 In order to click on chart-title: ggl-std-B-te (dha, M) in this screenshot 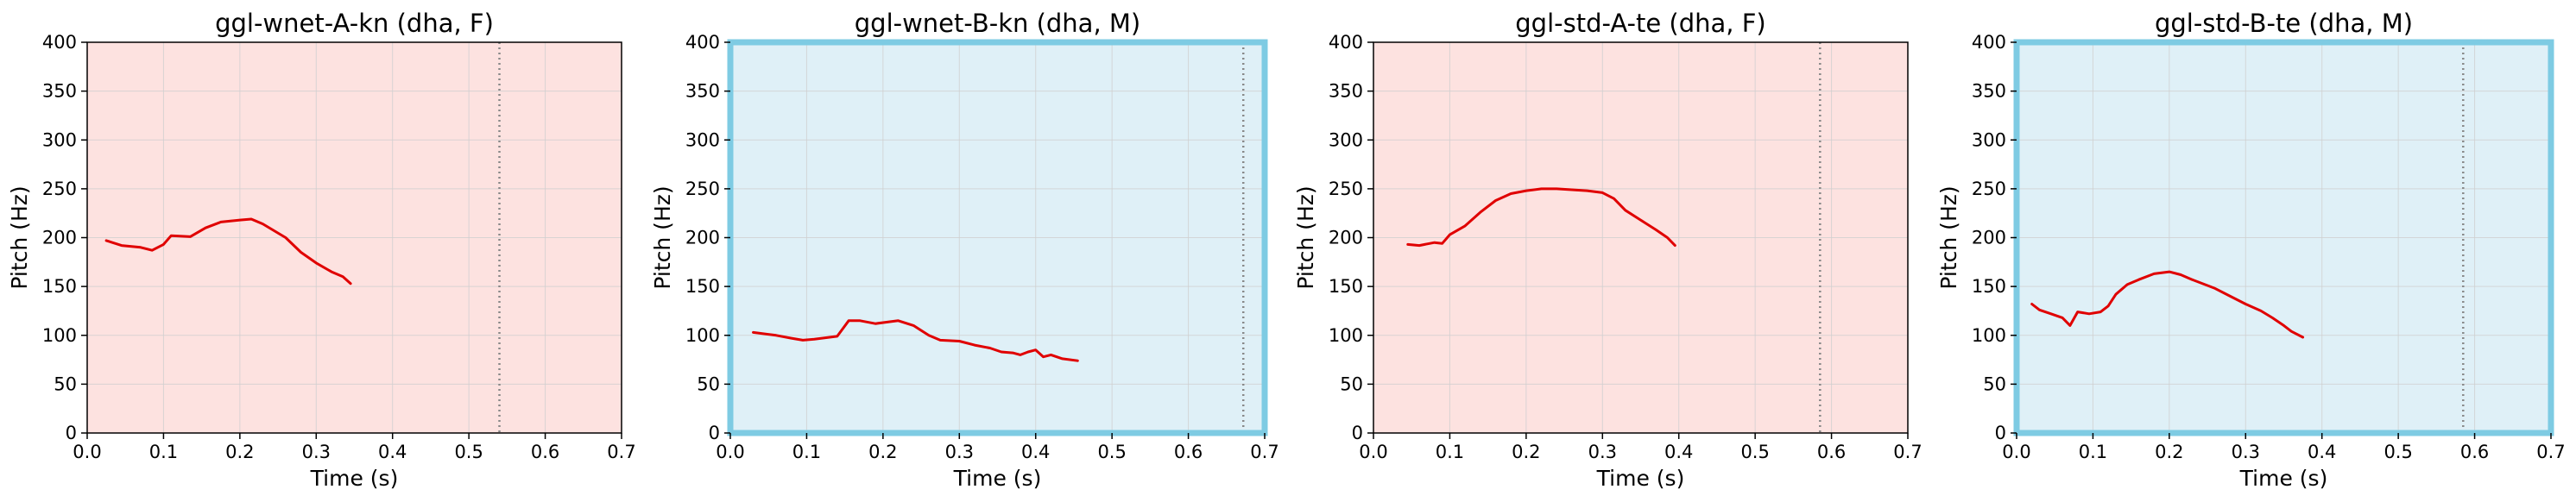, I will do `click(2284, 23)`.